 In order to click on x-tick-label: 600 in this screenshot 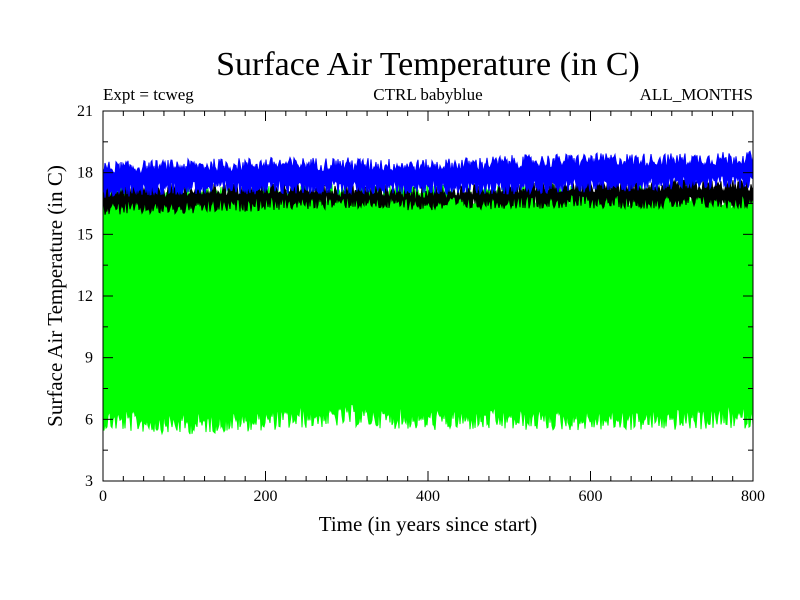, I will do `click(591, 496)`.